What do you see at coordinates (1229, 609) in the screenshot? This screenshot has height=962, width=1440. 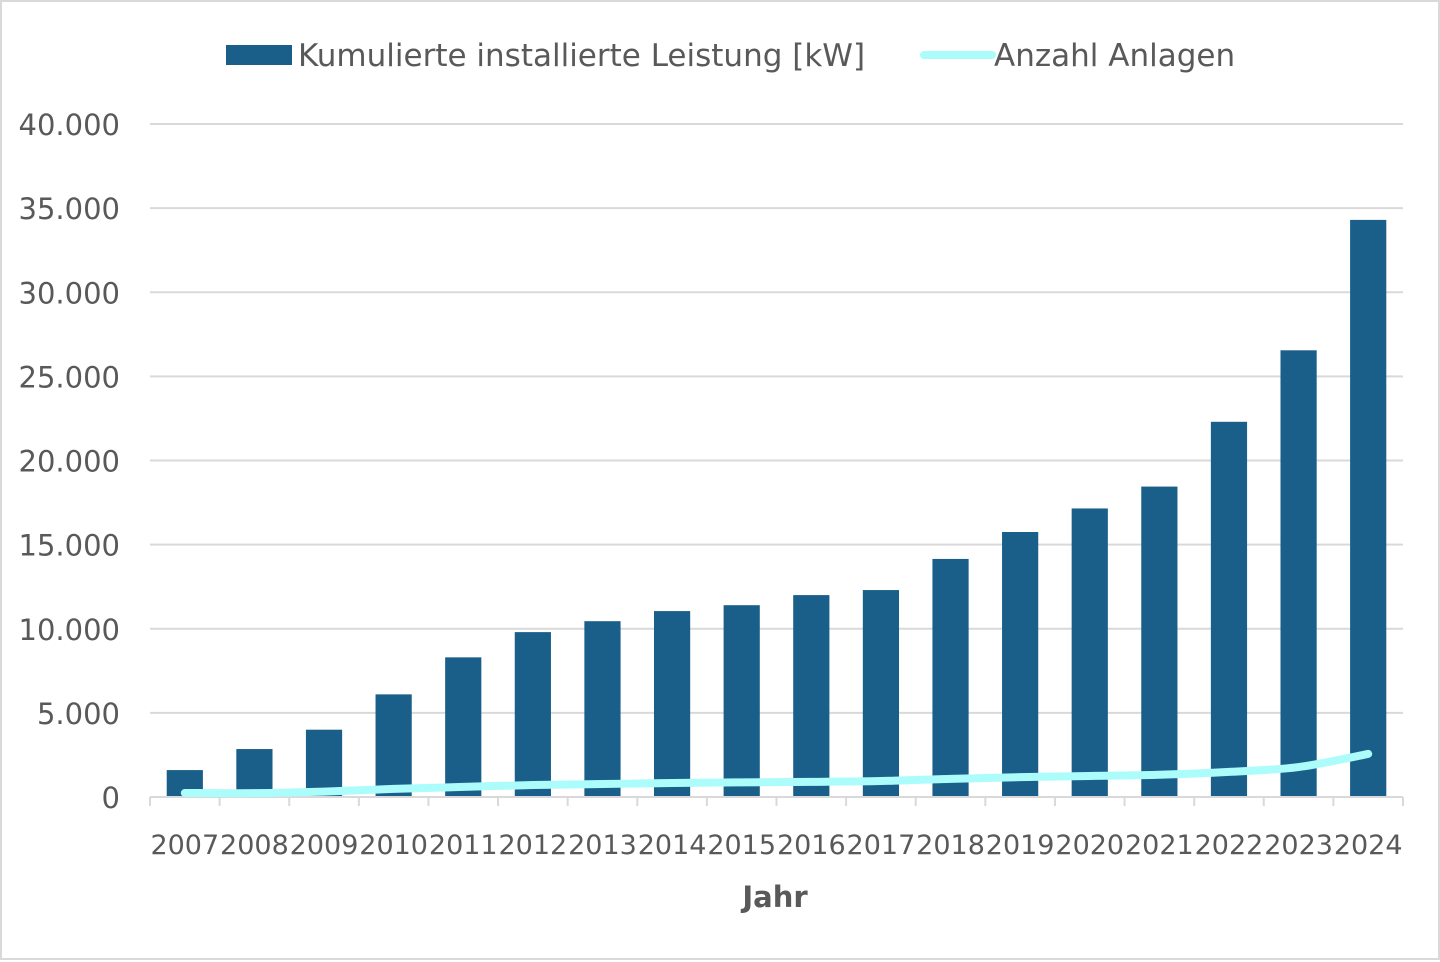 I see `bar-2022` at bounding box center [1229, 609].